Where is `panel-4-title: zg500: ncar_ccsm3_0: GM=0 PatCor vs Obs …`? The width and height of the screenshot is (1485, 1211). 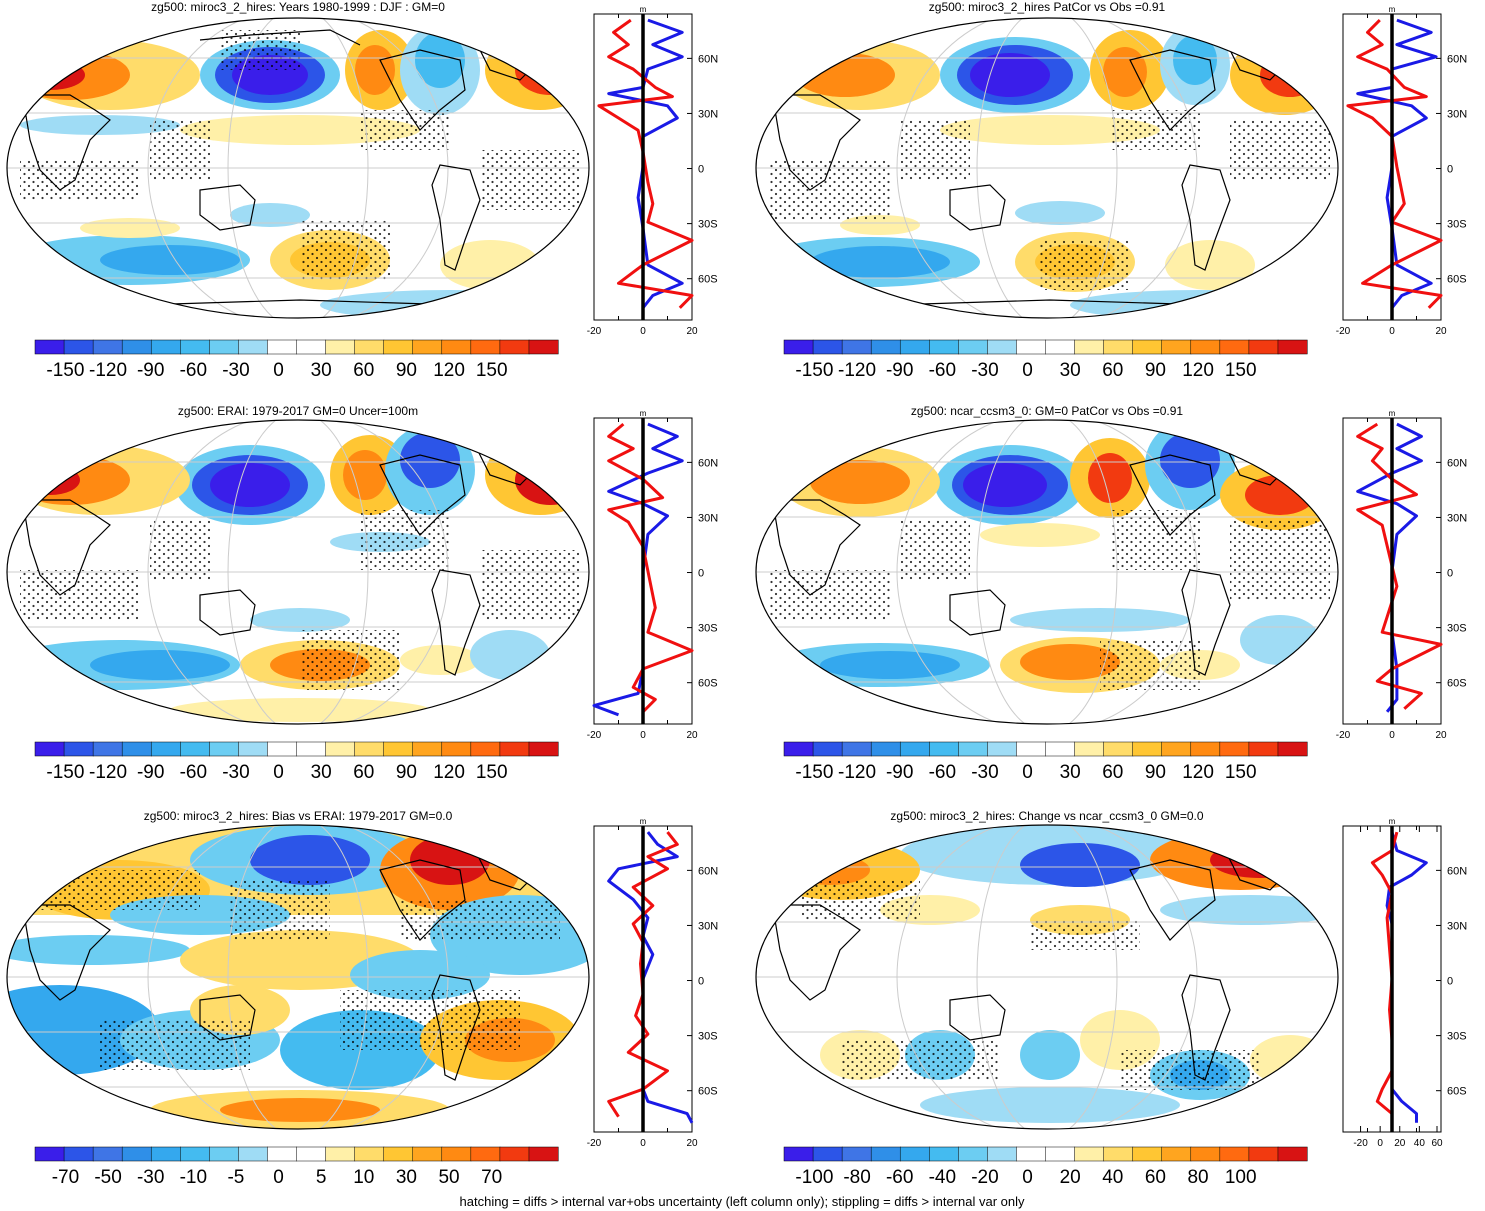 panel-4-title: zg500: ncar_ccsm3_0: GM=0 PatCor vs Obs … is located at coordinates (1047, 411).